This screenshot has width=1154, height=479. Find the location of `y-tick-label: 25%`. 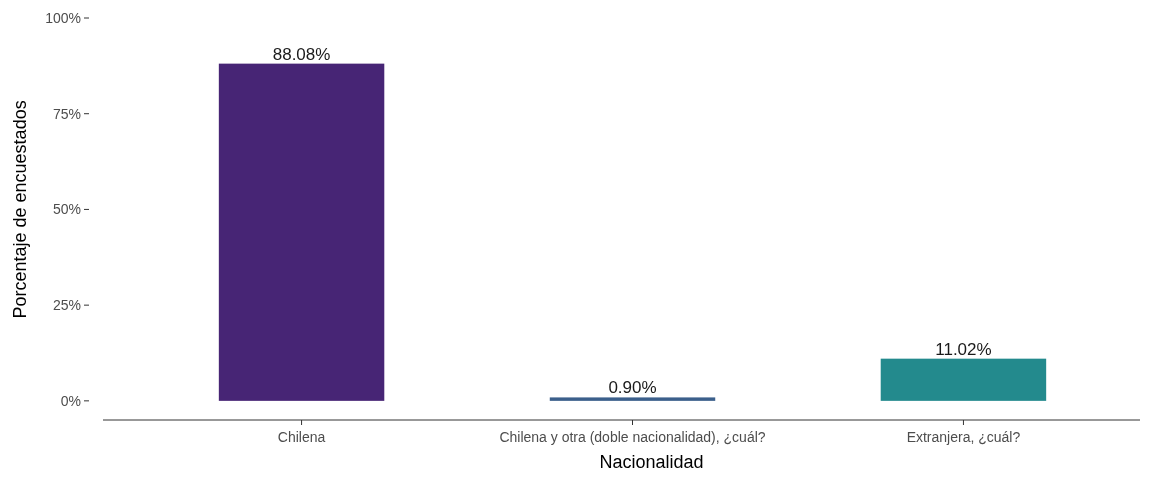

y-tick-label: 25% is located at coordinates (66, 305).